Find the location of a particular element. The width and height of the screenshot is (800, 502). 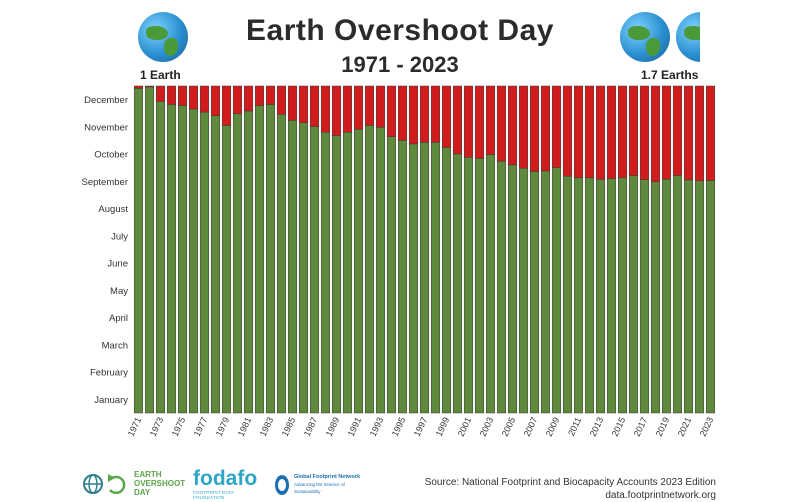

y-tick-label: February is located at coordinates (109, 373).